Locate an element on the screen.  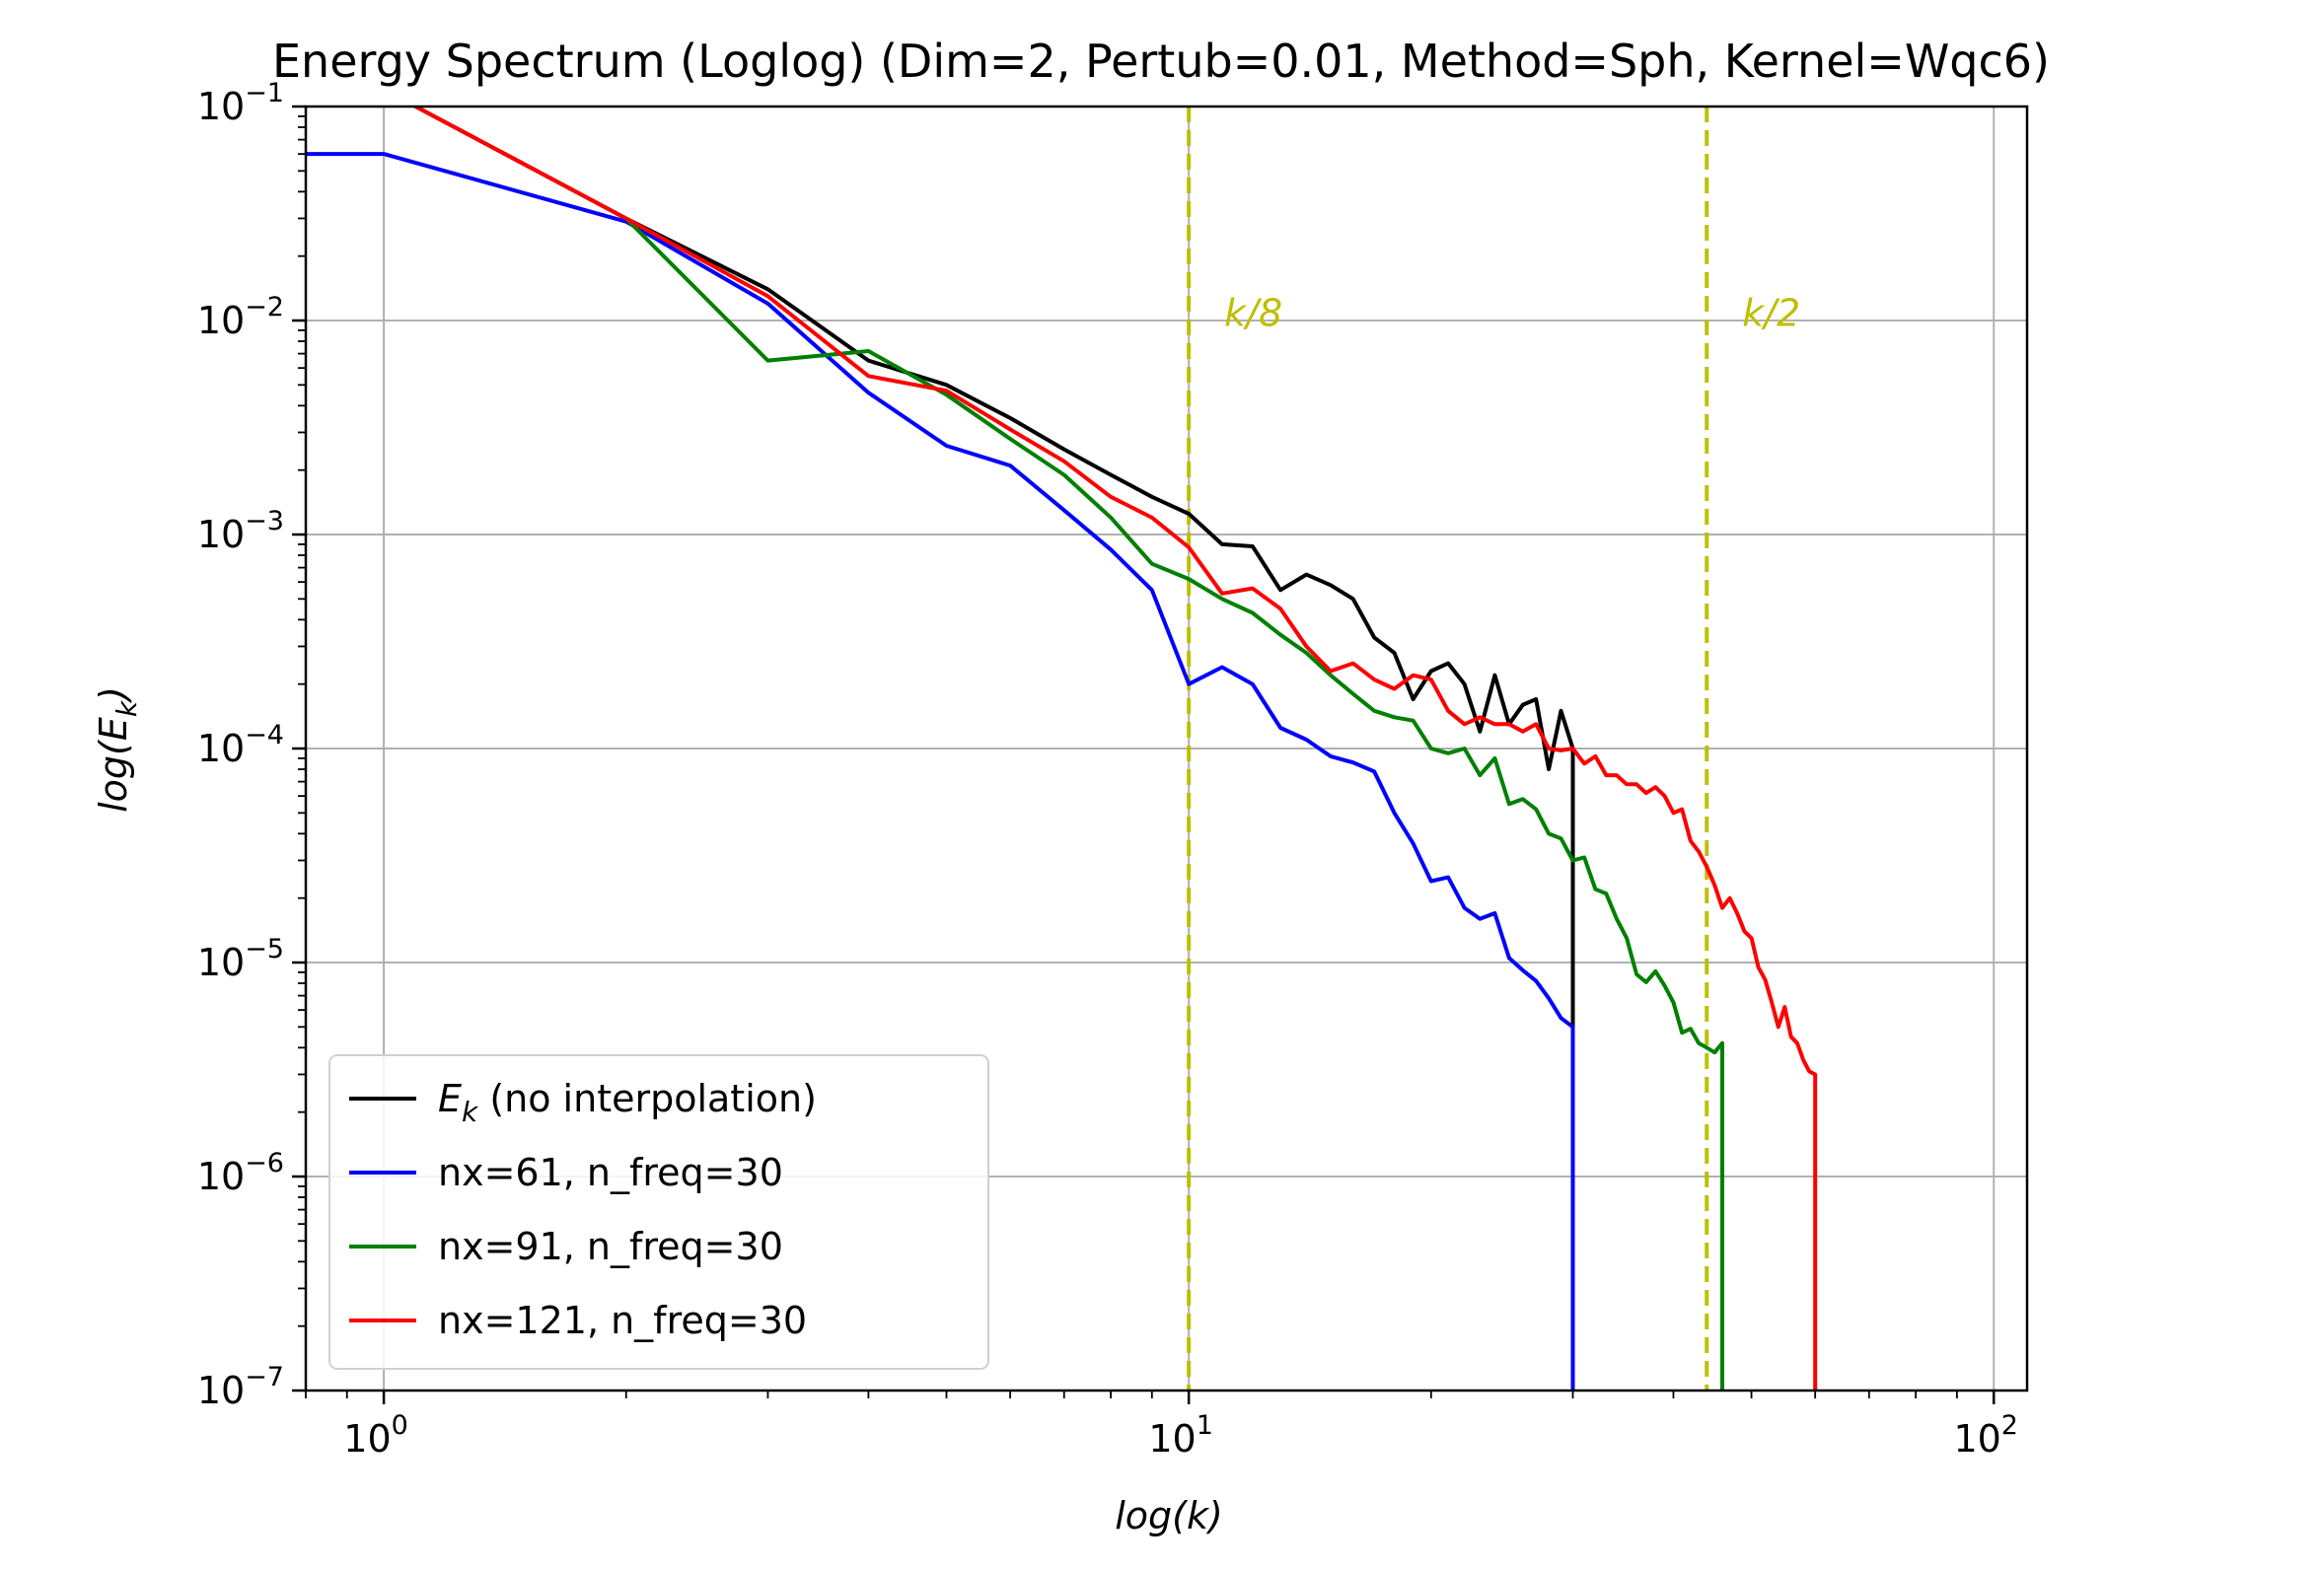
y-tick-label: 10⁻⁵ is located at coordinates (240, 959).